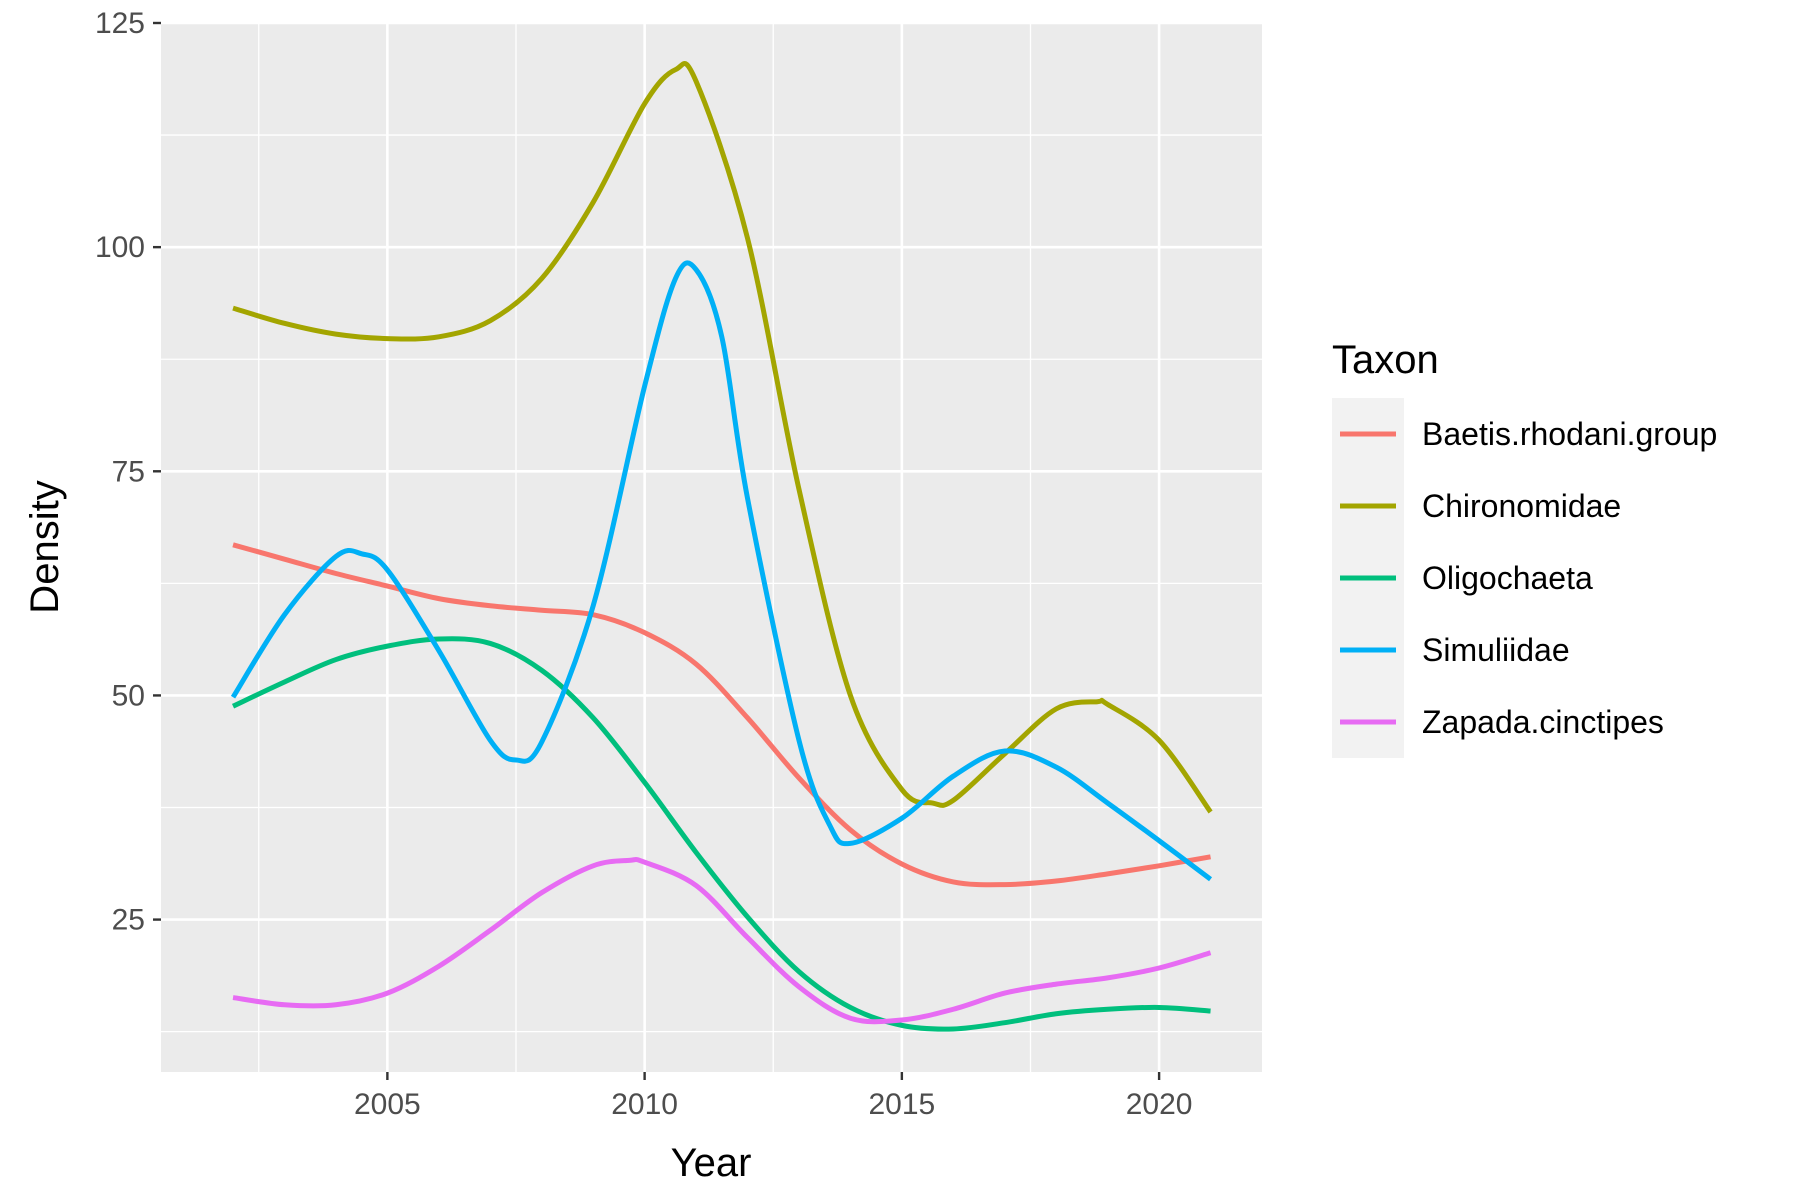 The height and width of the screenshot is (1200, 1800). What do you see at coordinates (1507, 578) in the screenshot?
I see `legend-label-oligochaeta: Oligochaeta` at bounding box center [1507, 578].